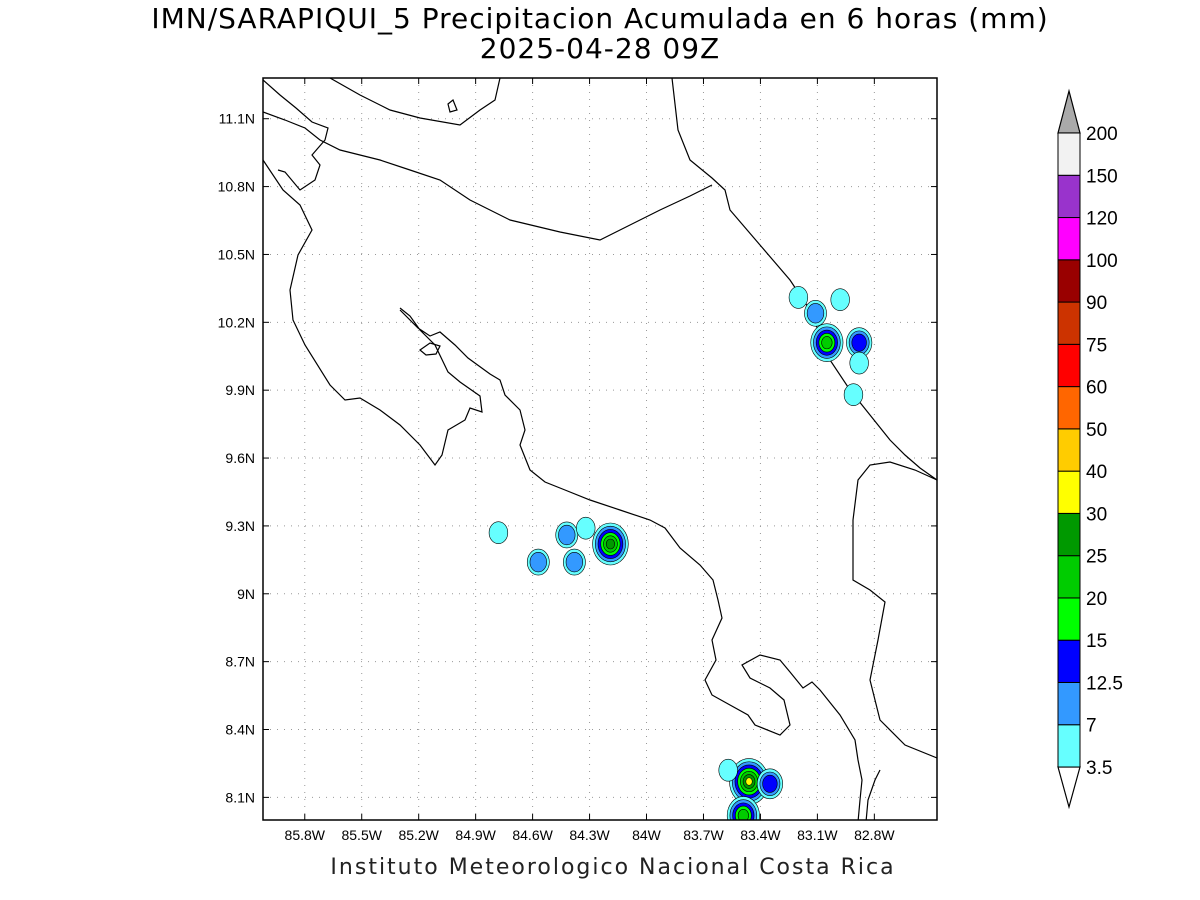 The width and height of the screenshot is (1200, 900). I want to click on colorbar-level-label: 100, so click(1102, 261).